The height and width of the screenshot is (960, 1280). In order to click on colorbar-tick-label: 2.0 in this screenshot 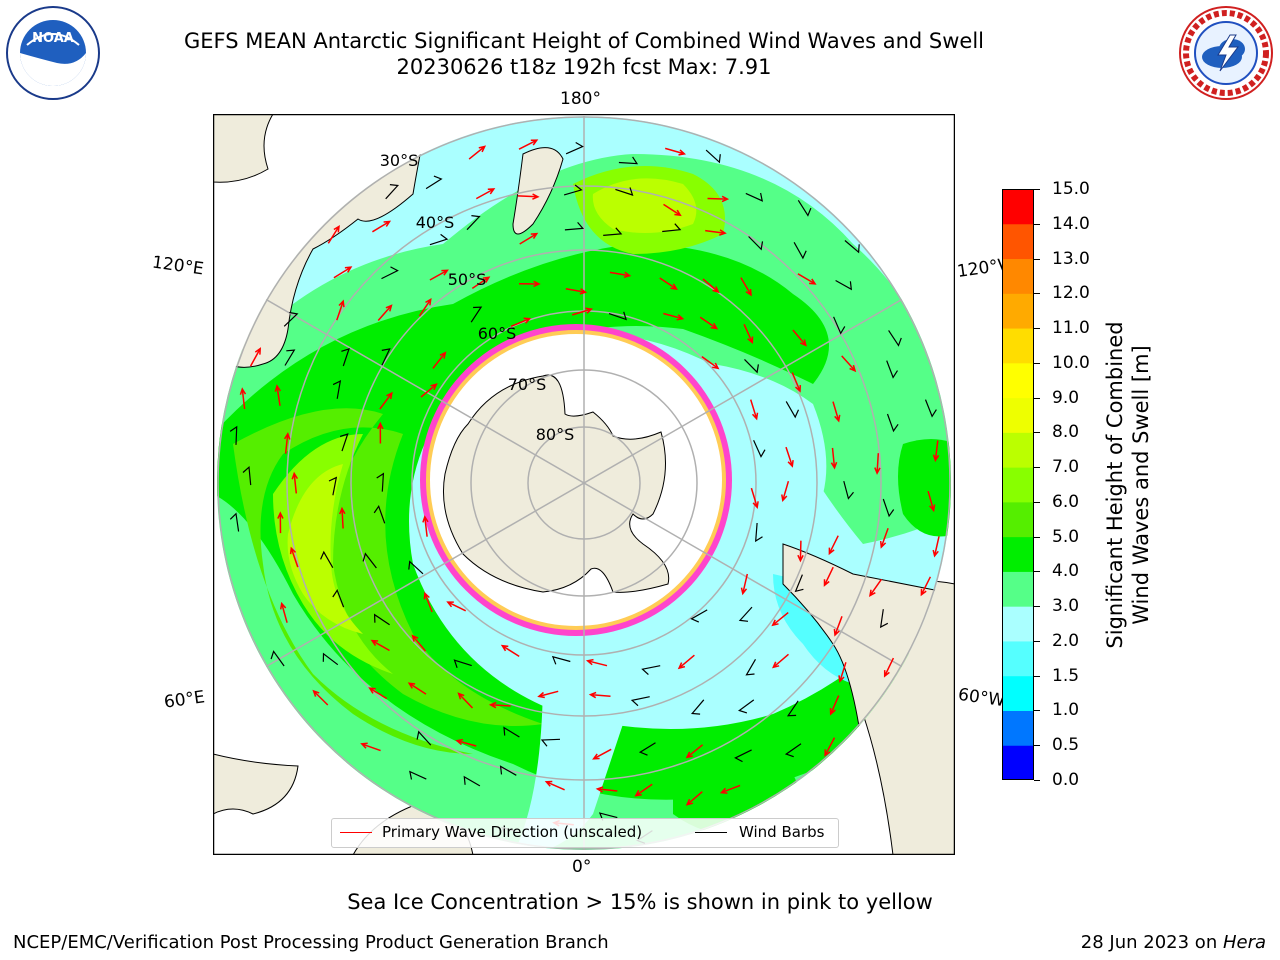, I will do `click(1066, 640)`.